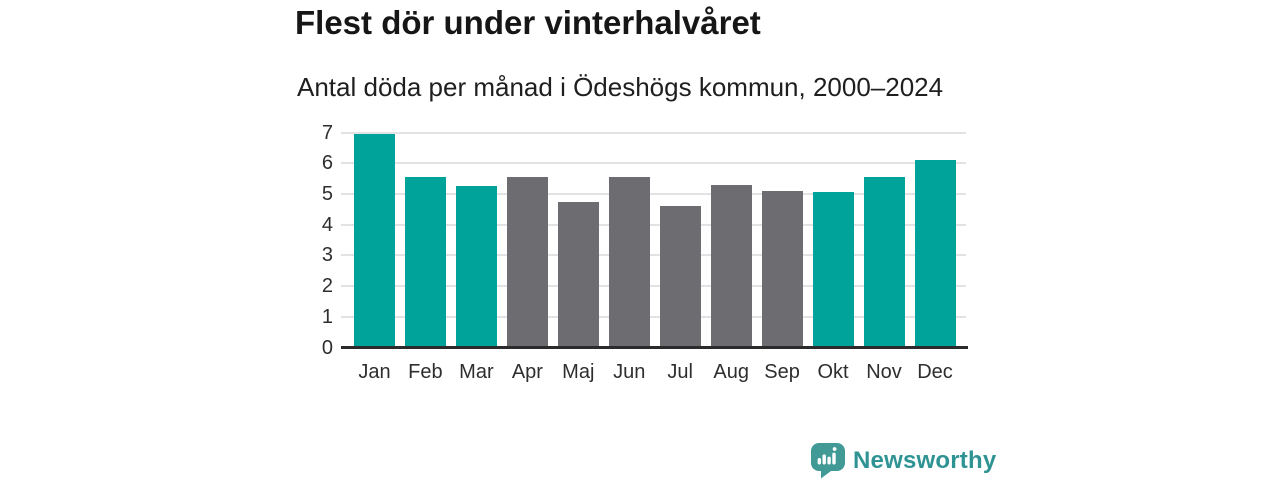 The height and width of the screenshot is (480, 1280). I want to click on y-axis-tick-4: 4, so click(327, 224).